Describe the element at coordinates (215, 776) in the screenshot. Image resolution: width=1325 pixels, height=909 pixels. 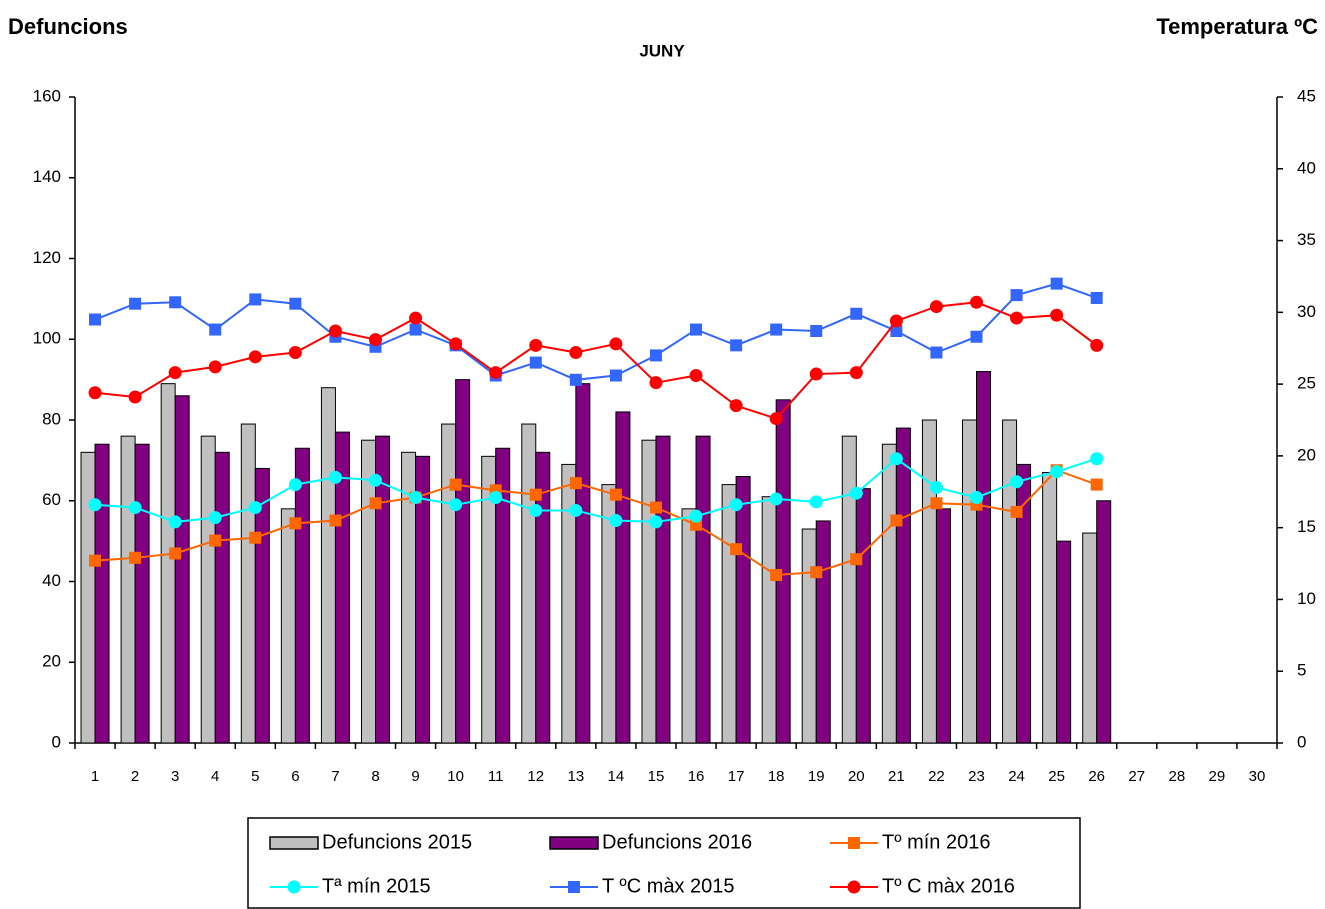
I see `x-tick-label: 4` at that location.